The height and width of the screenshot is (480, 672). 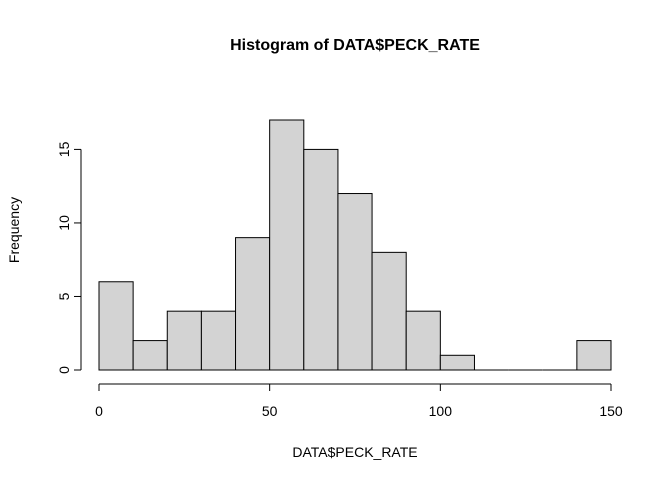 What do you see at coordinates (64, 149) in the screenshot?
I see `y-tick-label-3: 15` at bounding box center [64, 149].